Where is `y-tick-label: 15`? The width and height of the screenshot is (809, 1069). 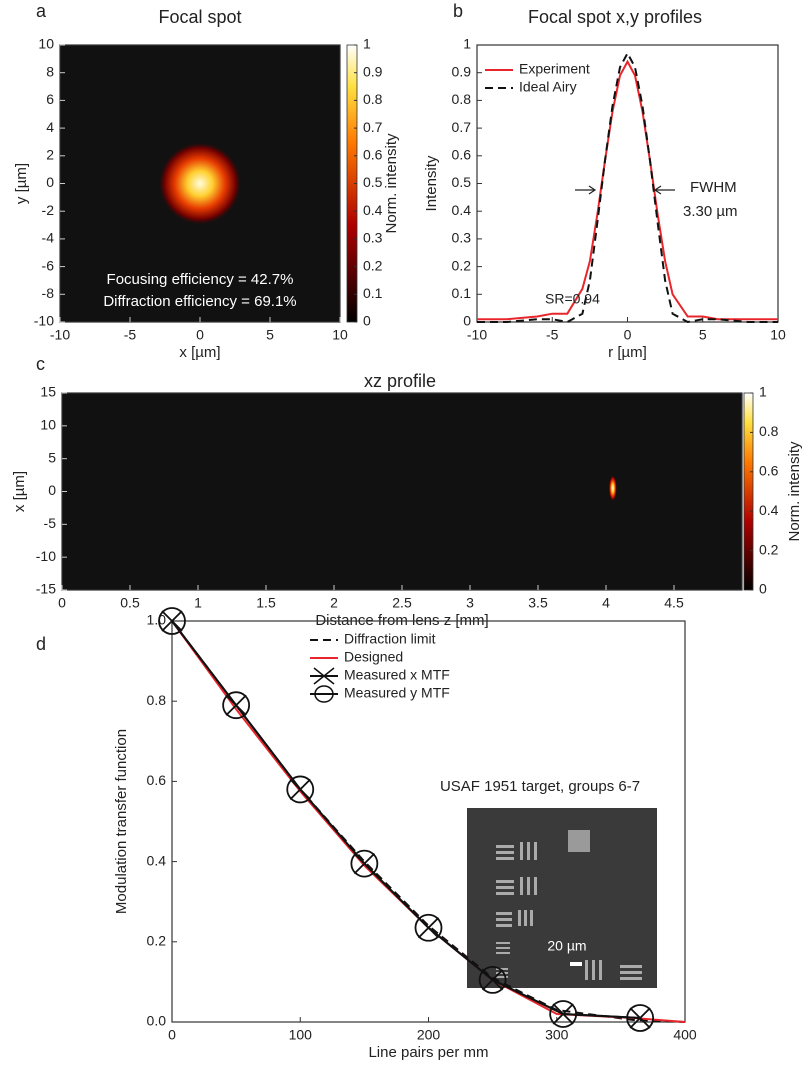 y-tick-label: 15 is located at coordinates (48, 392).